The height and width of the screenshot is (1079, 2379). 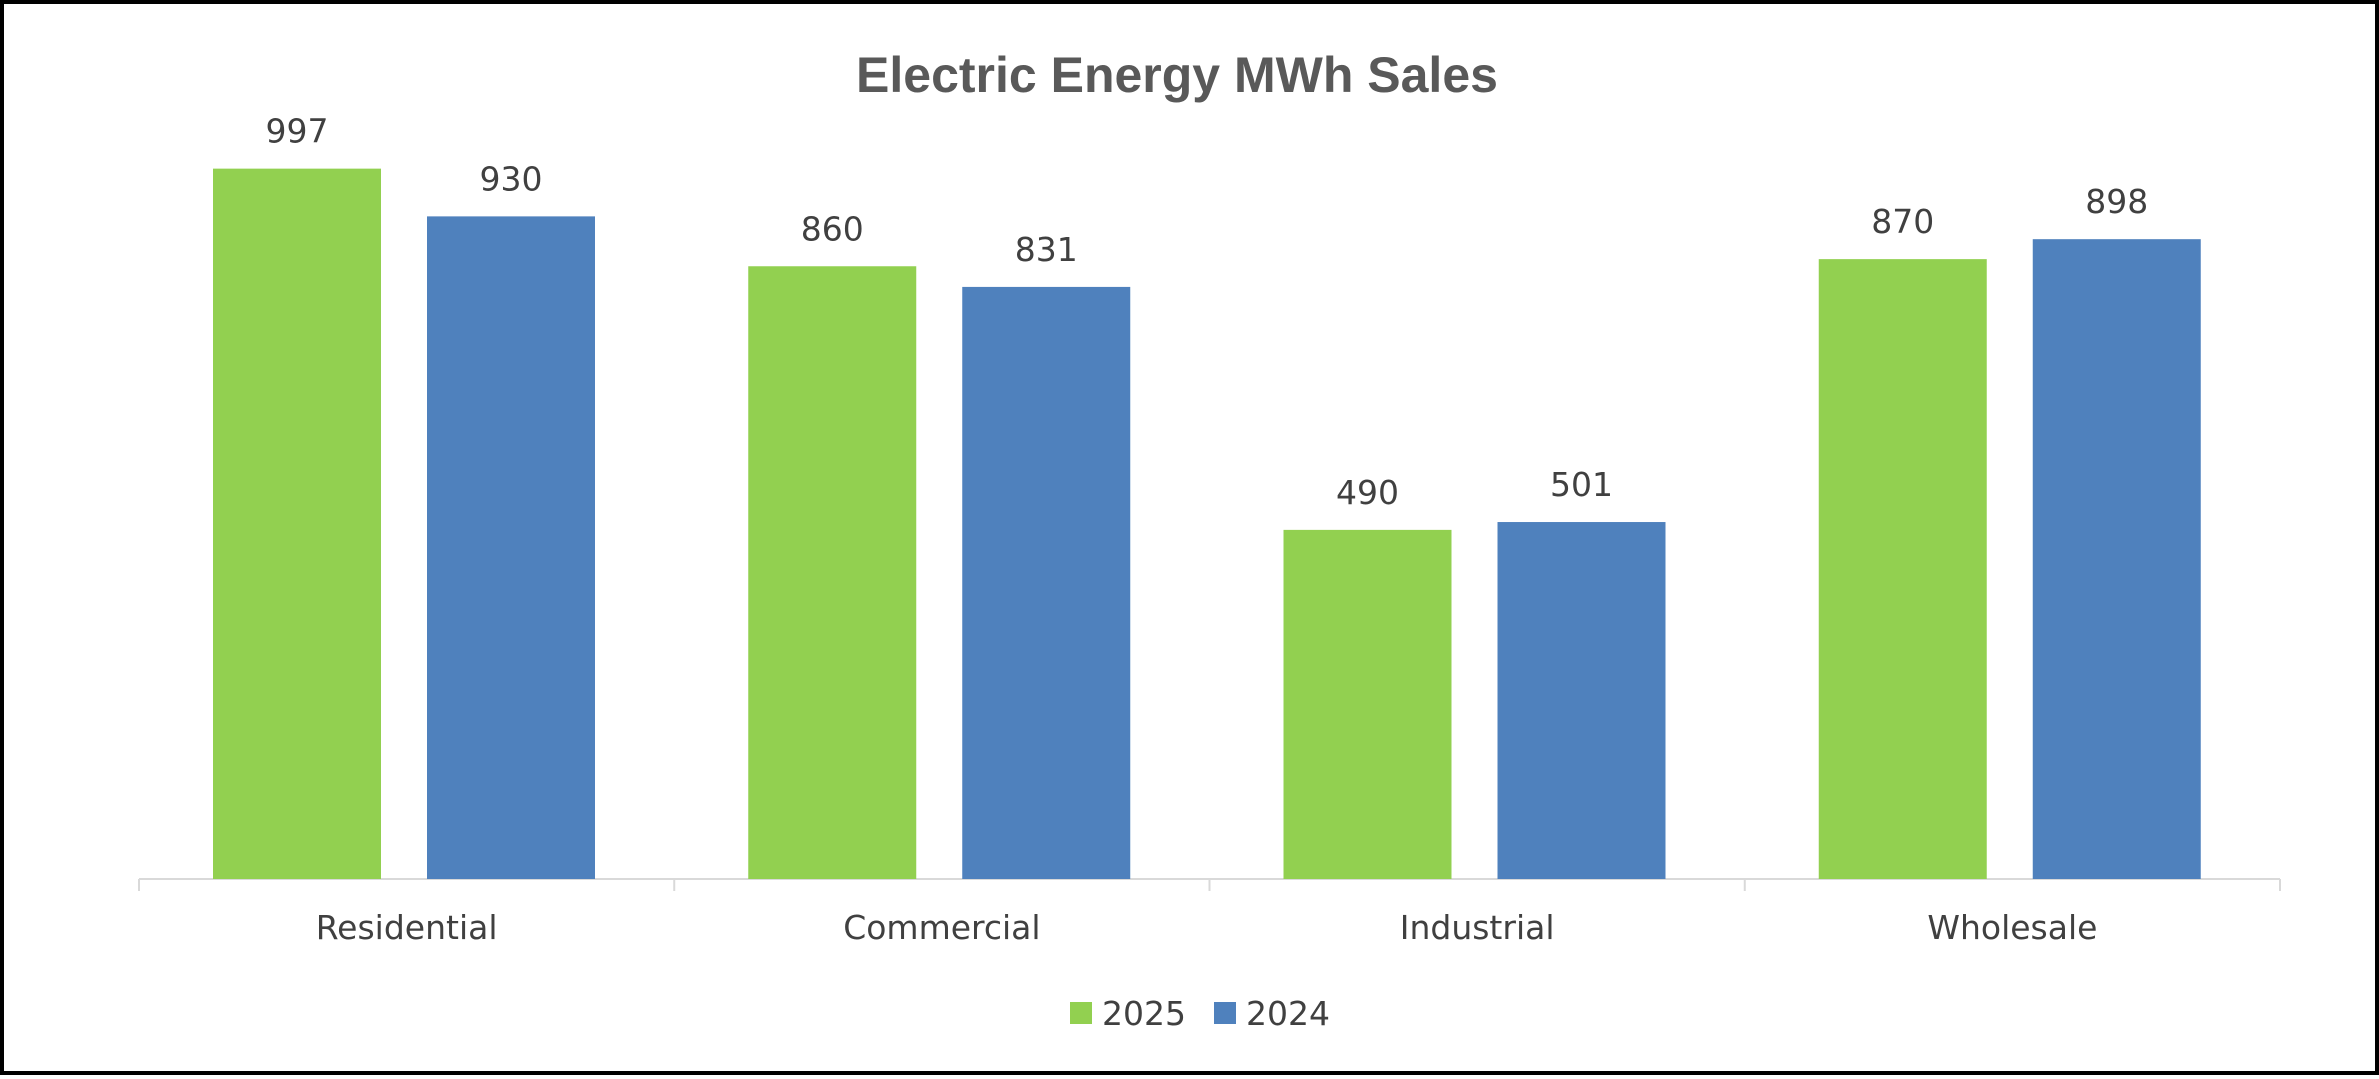 What do you see at coordinates (1288, 1013) in the screenshot?
I see `legend-label-2024: 2024` at bounding box center [1288, 1013].